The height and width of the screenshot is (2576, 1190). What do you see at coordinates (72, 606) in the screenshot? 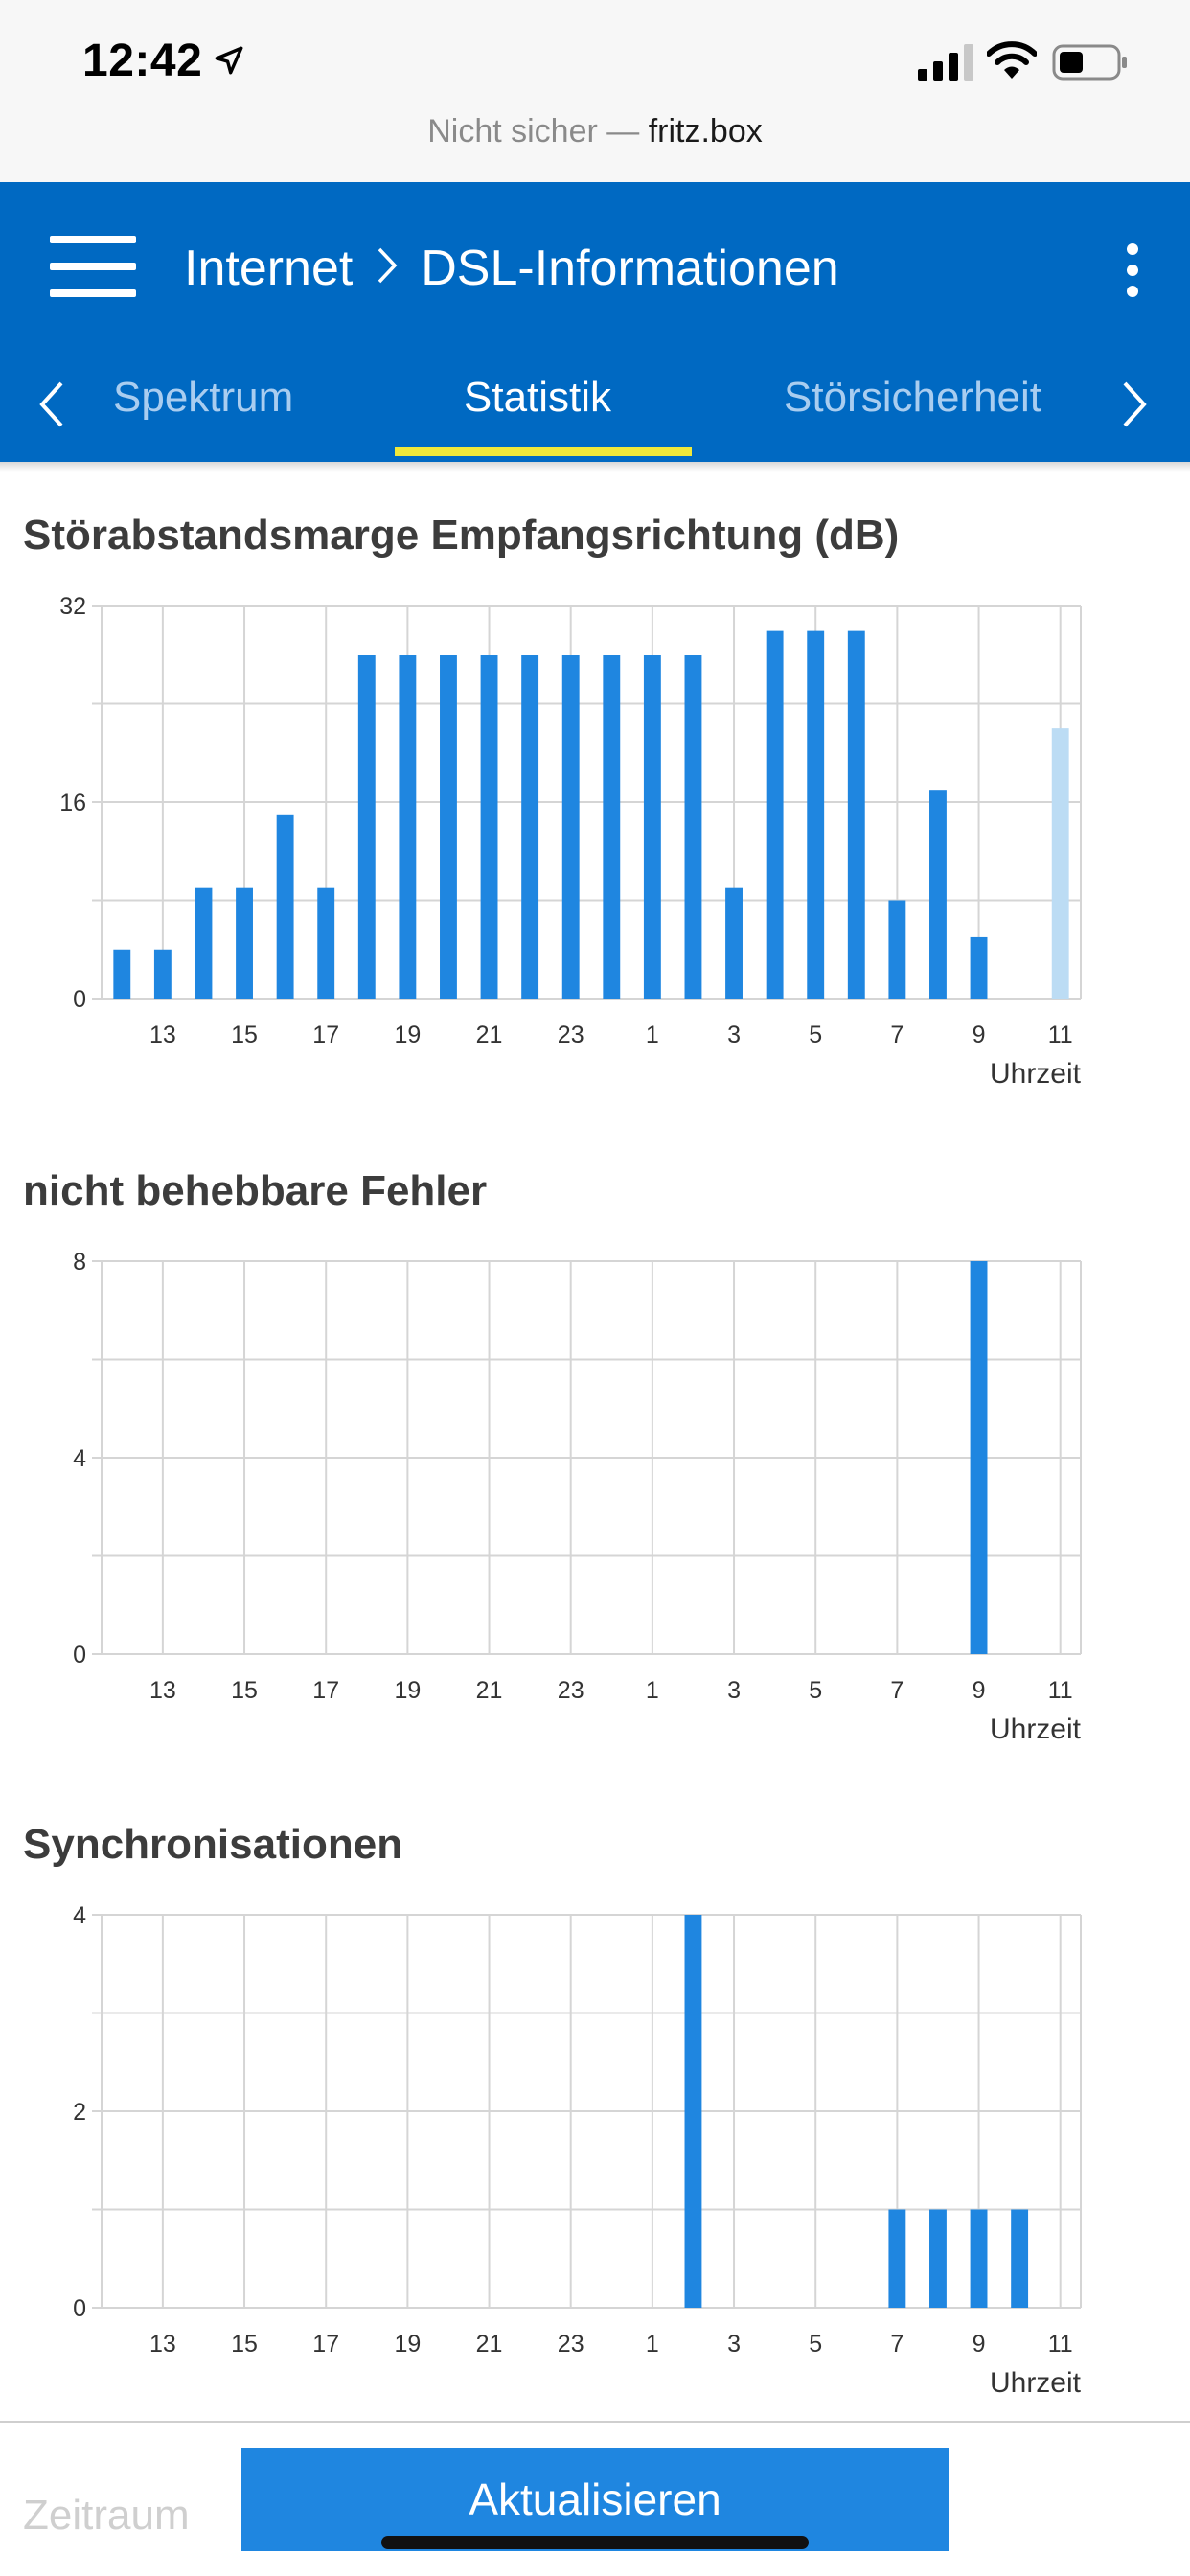
I see `y-tick-label: 32` at bounding box center [72, 606].